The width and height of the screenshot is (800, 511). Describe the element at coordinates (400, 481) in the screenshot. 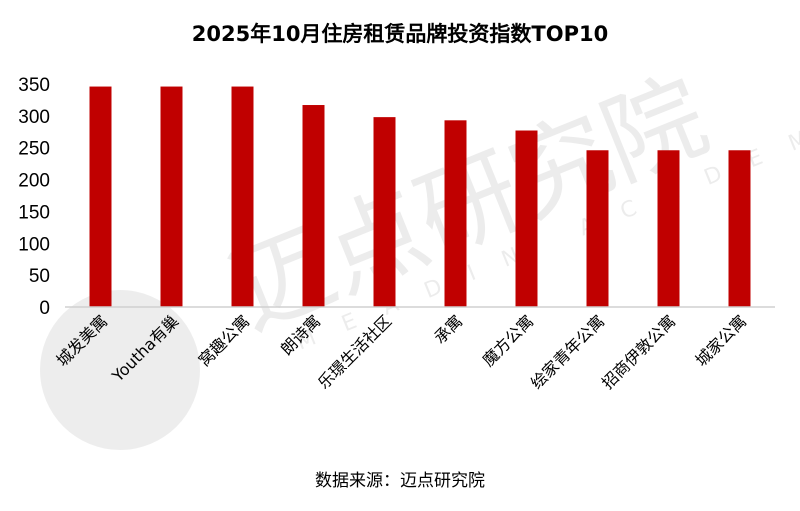

I see `source-note: 数据来源：迈点研究院` at that location.